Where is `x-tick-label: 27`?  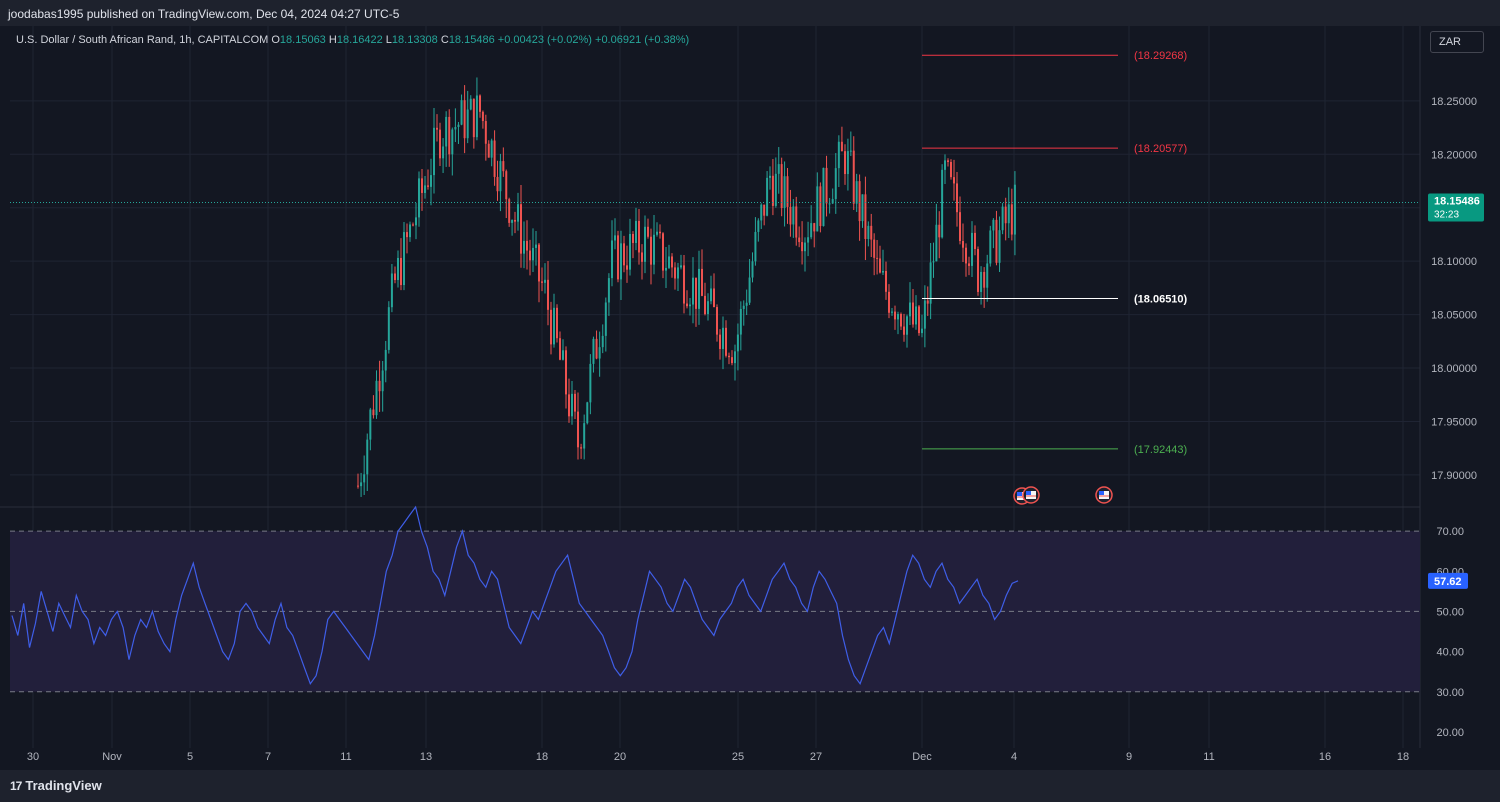
x-tick-label: 27 is located at coordinates (816, 757).